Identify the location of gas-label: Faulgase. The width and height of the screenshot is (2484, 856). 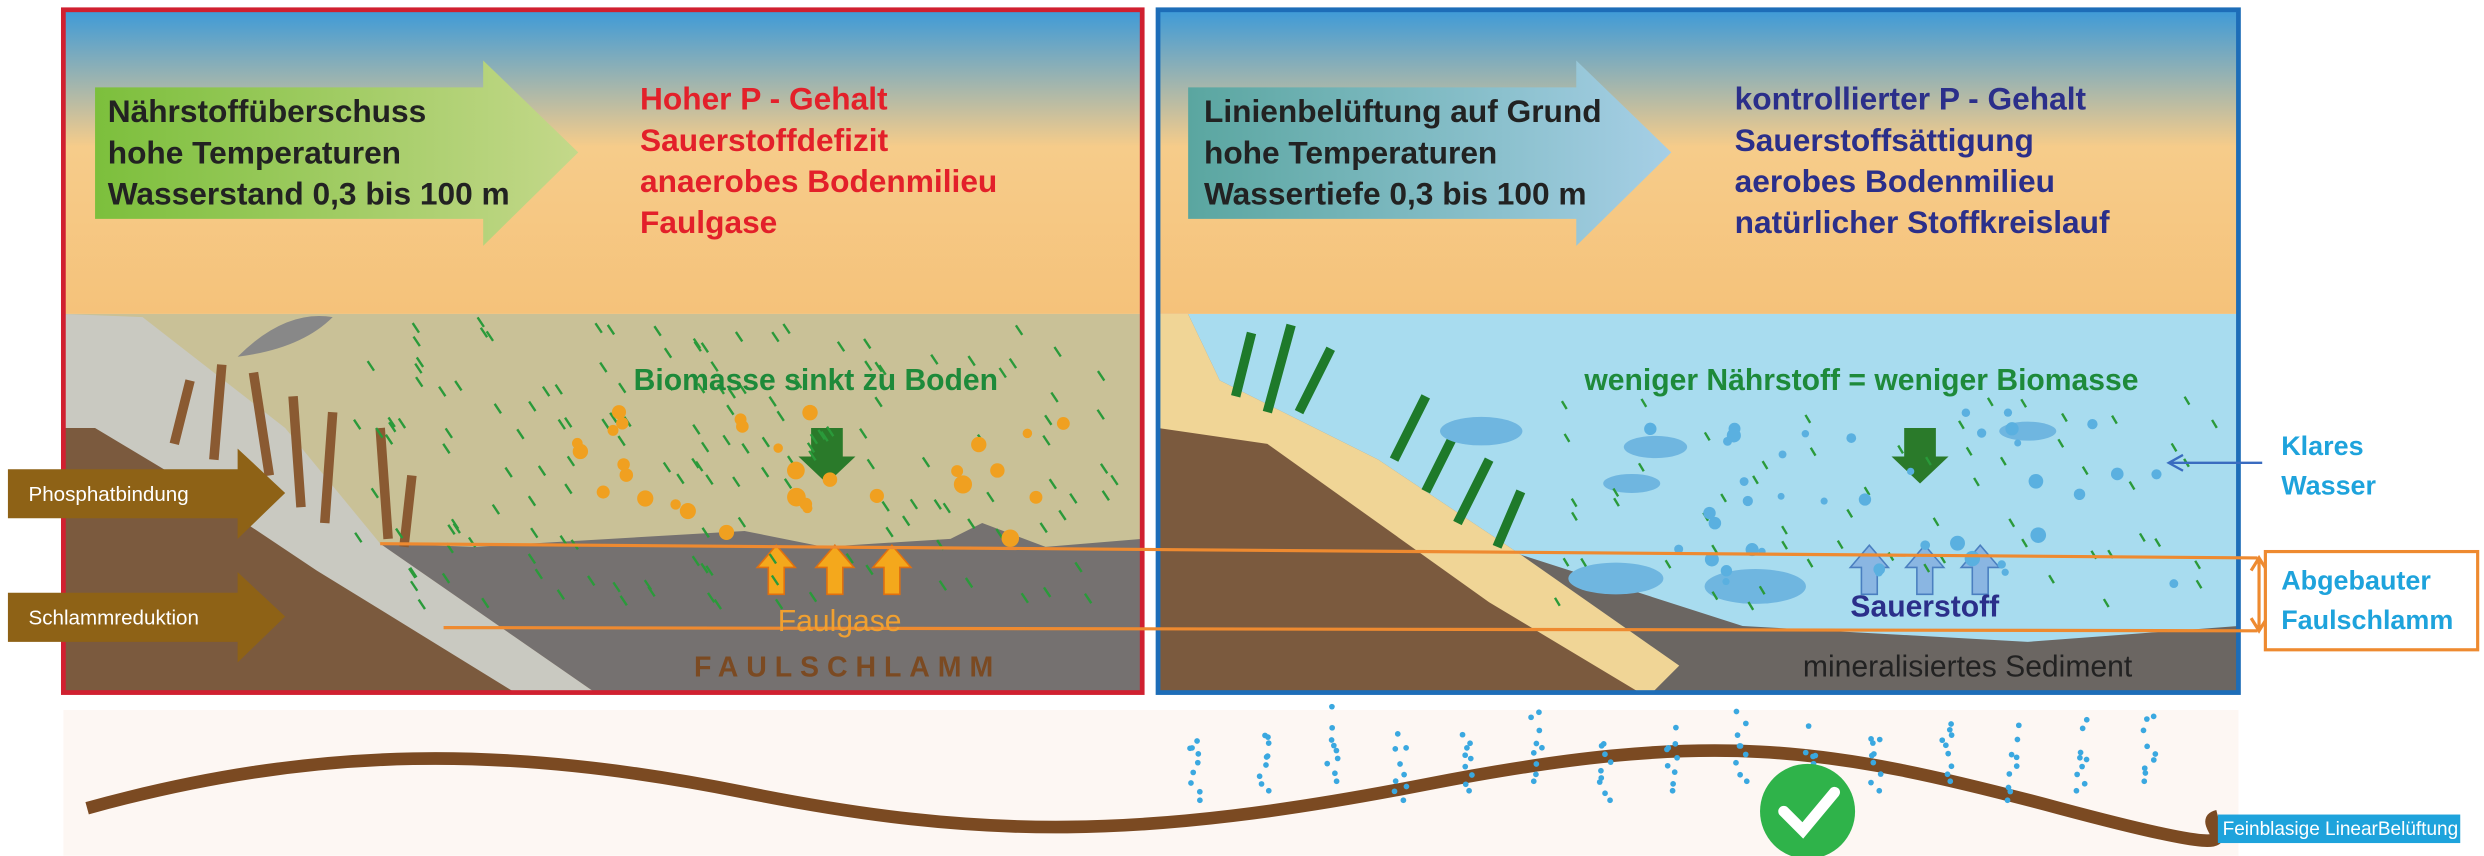
(840, 621).